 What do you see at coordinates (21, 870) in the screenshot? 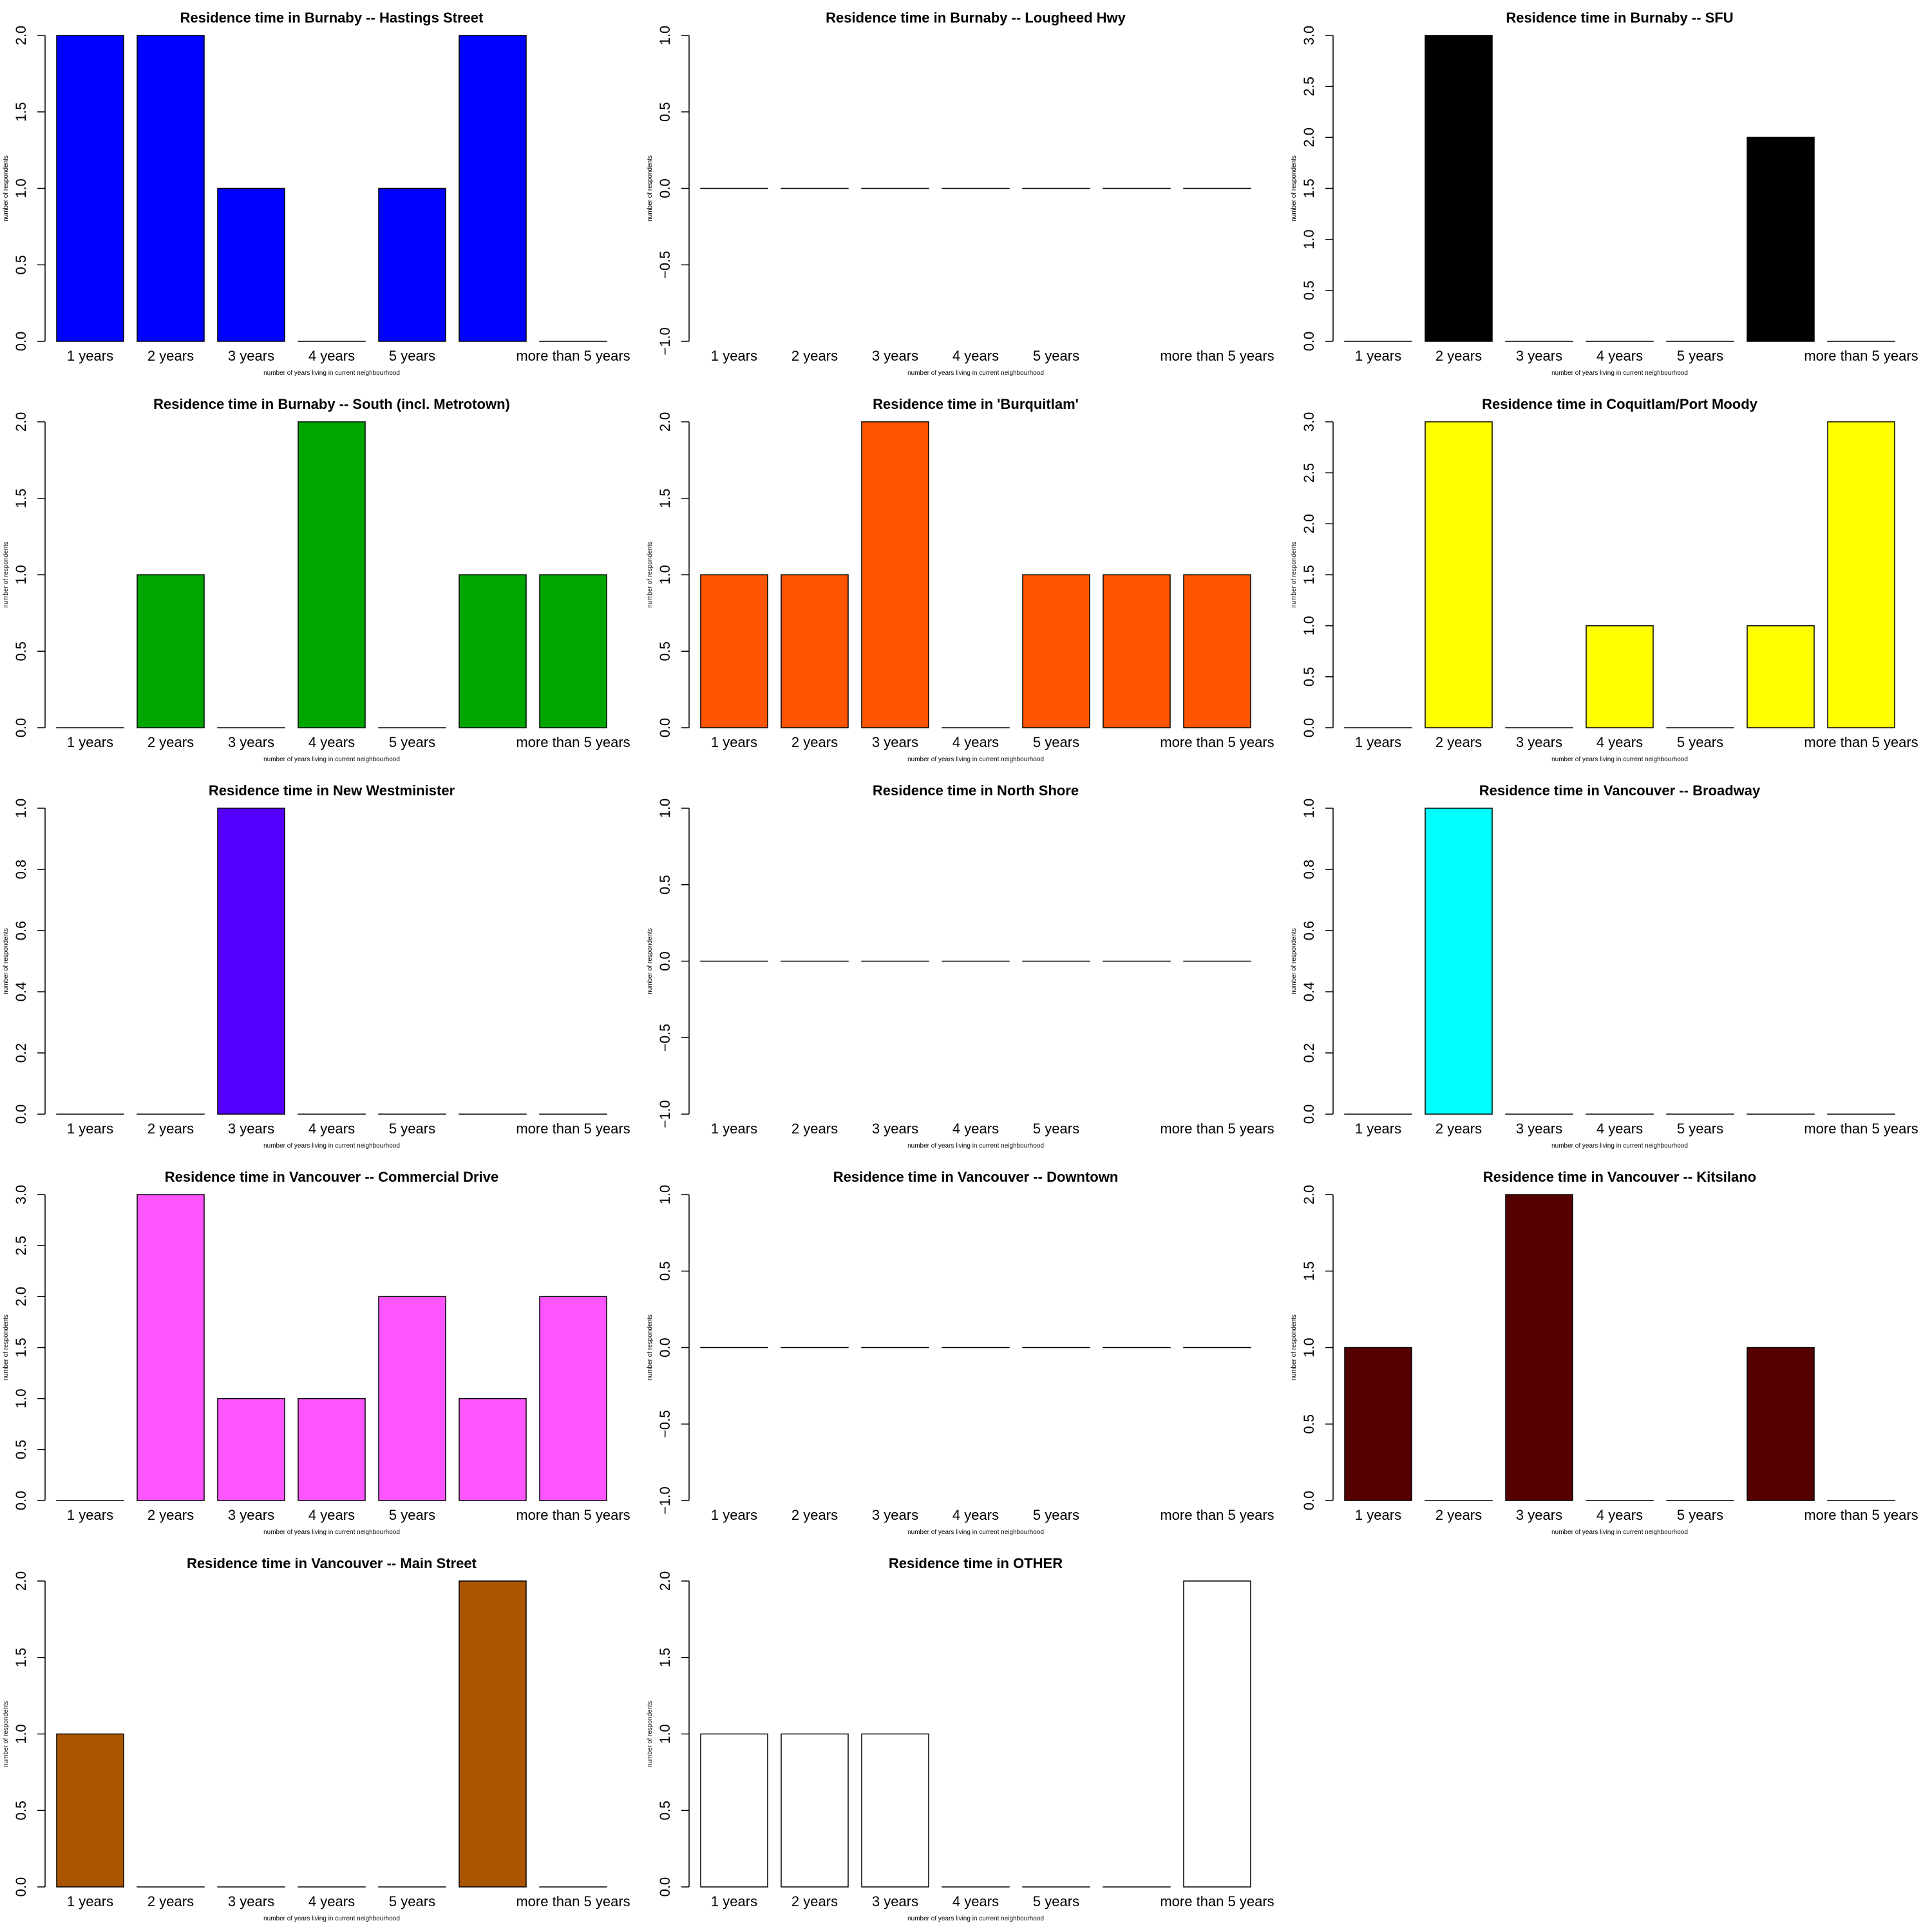
I see `y-tick-label: 0.8` at bounding box center [21, 870].